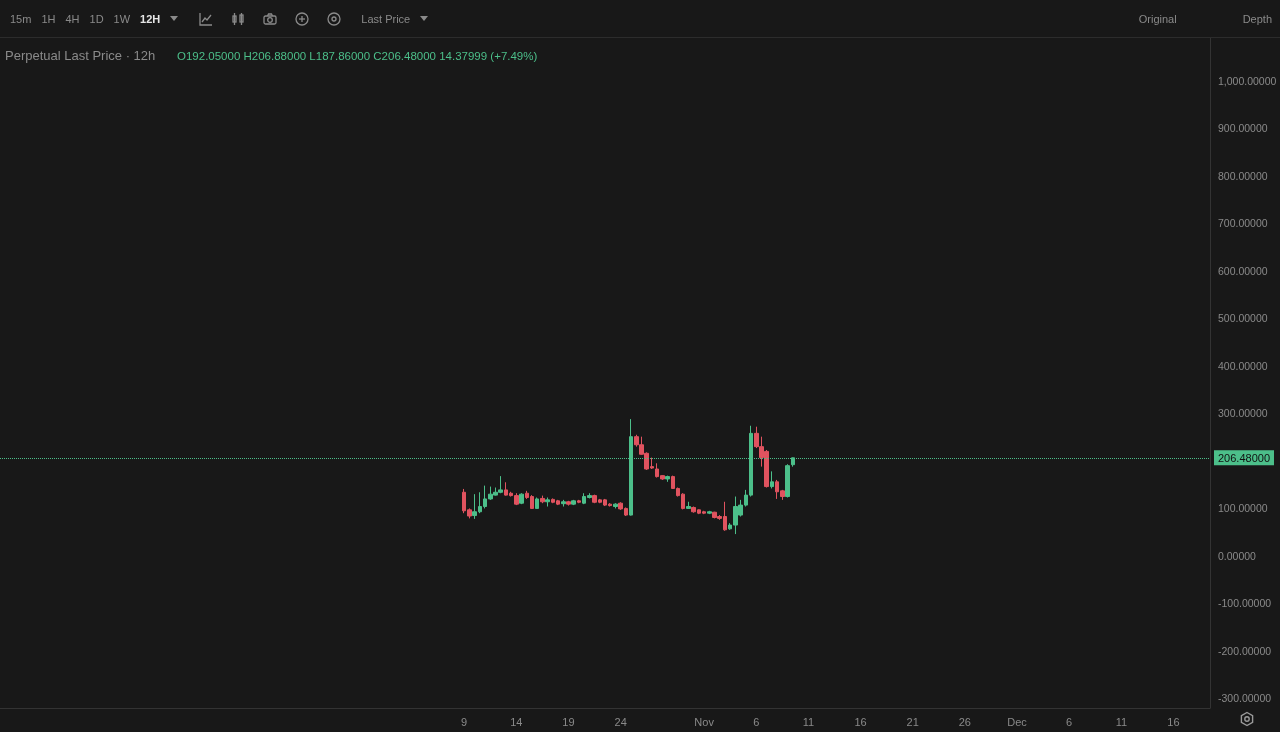  I want to click on x-tick-label: 14, so click(516, 721).